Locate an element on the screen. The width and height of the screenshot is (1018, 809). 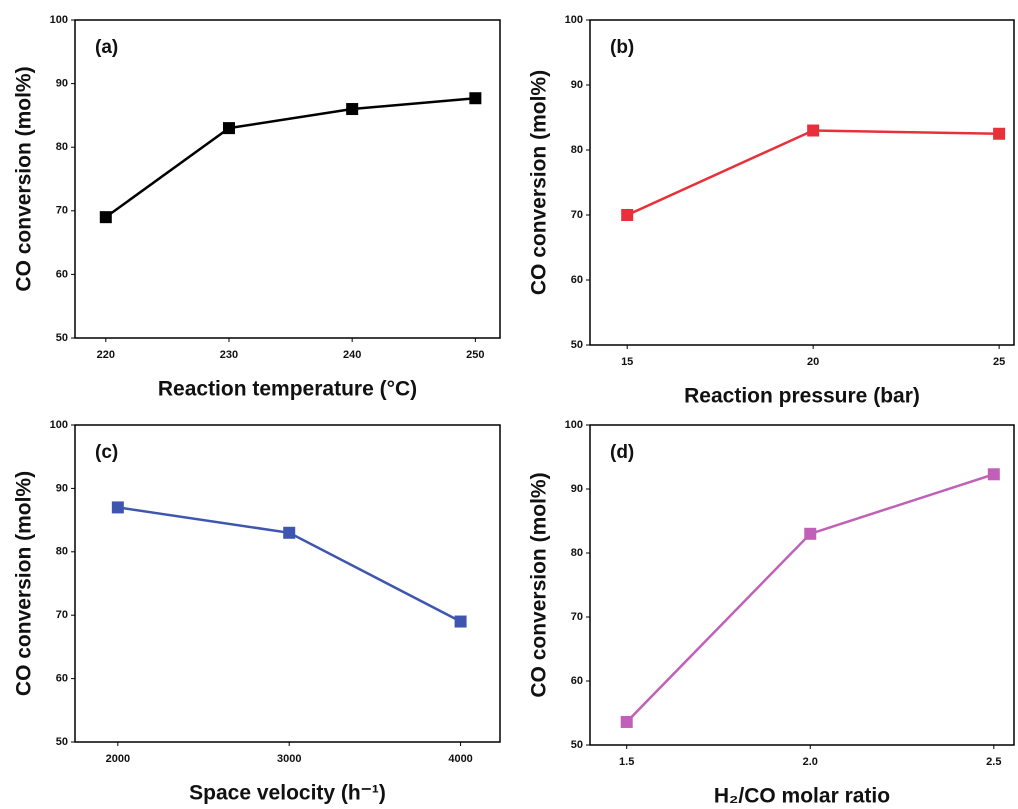
x-axis-label: Space velocity (h⁻¹) is located at coordinates (287, 793).